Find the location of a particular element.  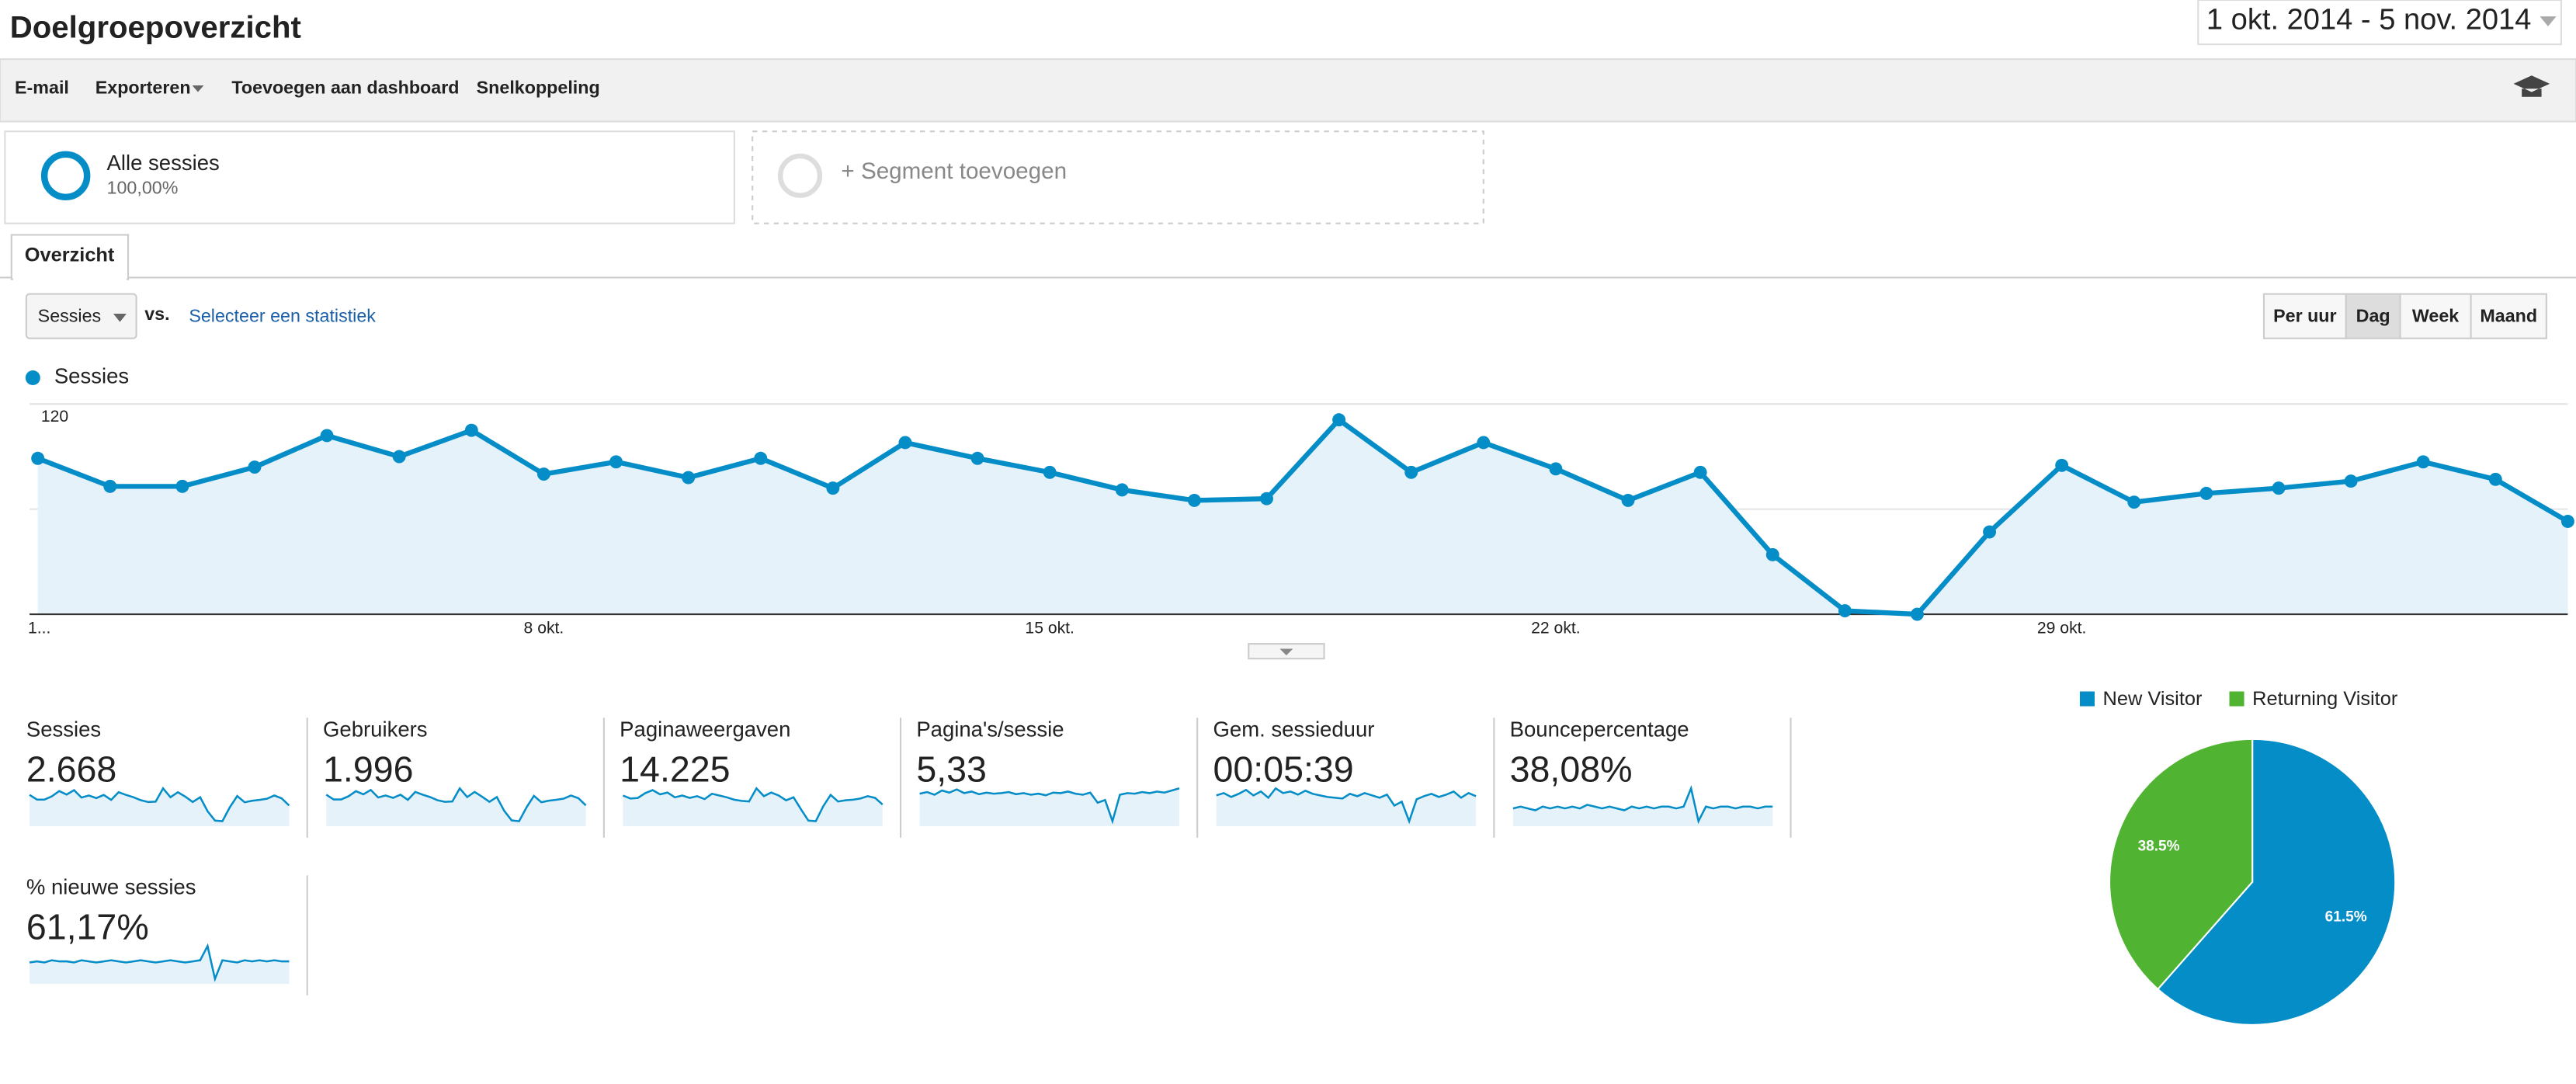

period-label: Maand is located at coordinates (2508, 315).